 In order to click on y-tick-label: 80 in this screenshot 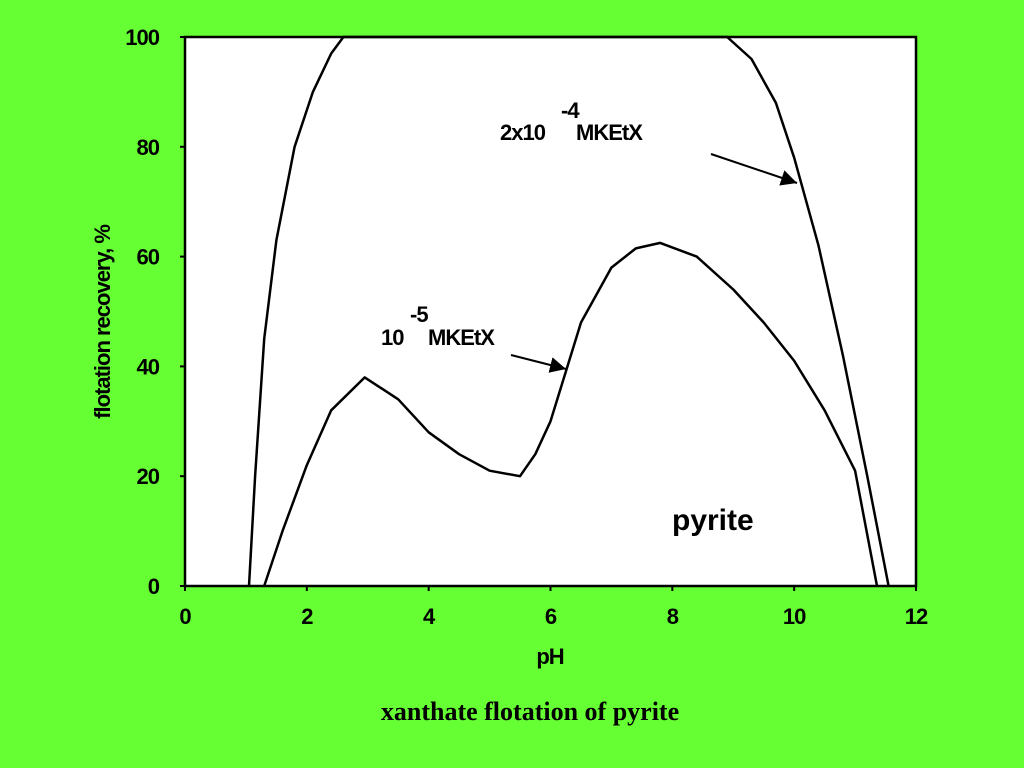, I will do `click(148, 147)`.